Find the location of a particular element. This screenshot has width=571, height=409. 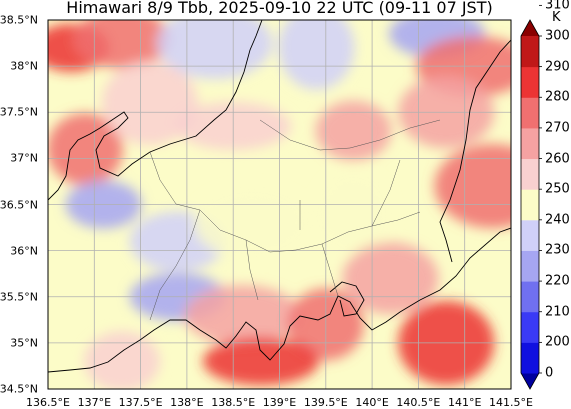

lat-tick-label: 34.5°N is located at coordinates (19, 389).